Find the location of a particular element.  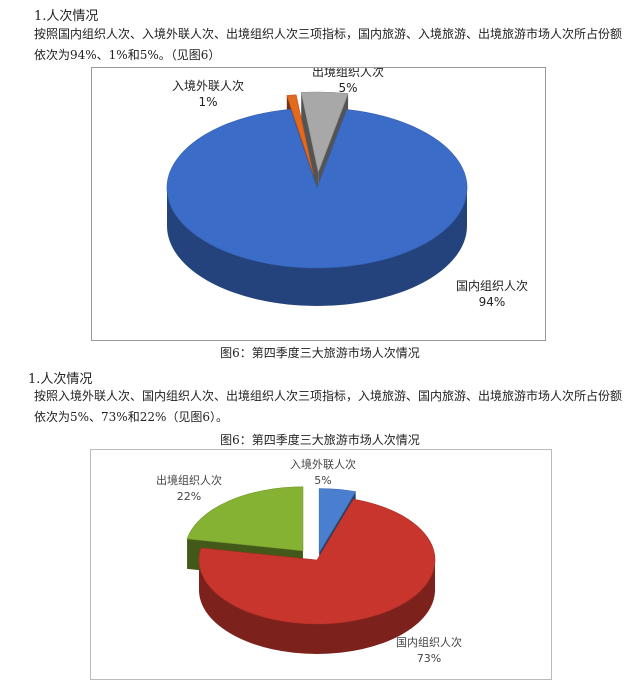

slice-value-domestic: 73% is located at coordinates (429, 658).